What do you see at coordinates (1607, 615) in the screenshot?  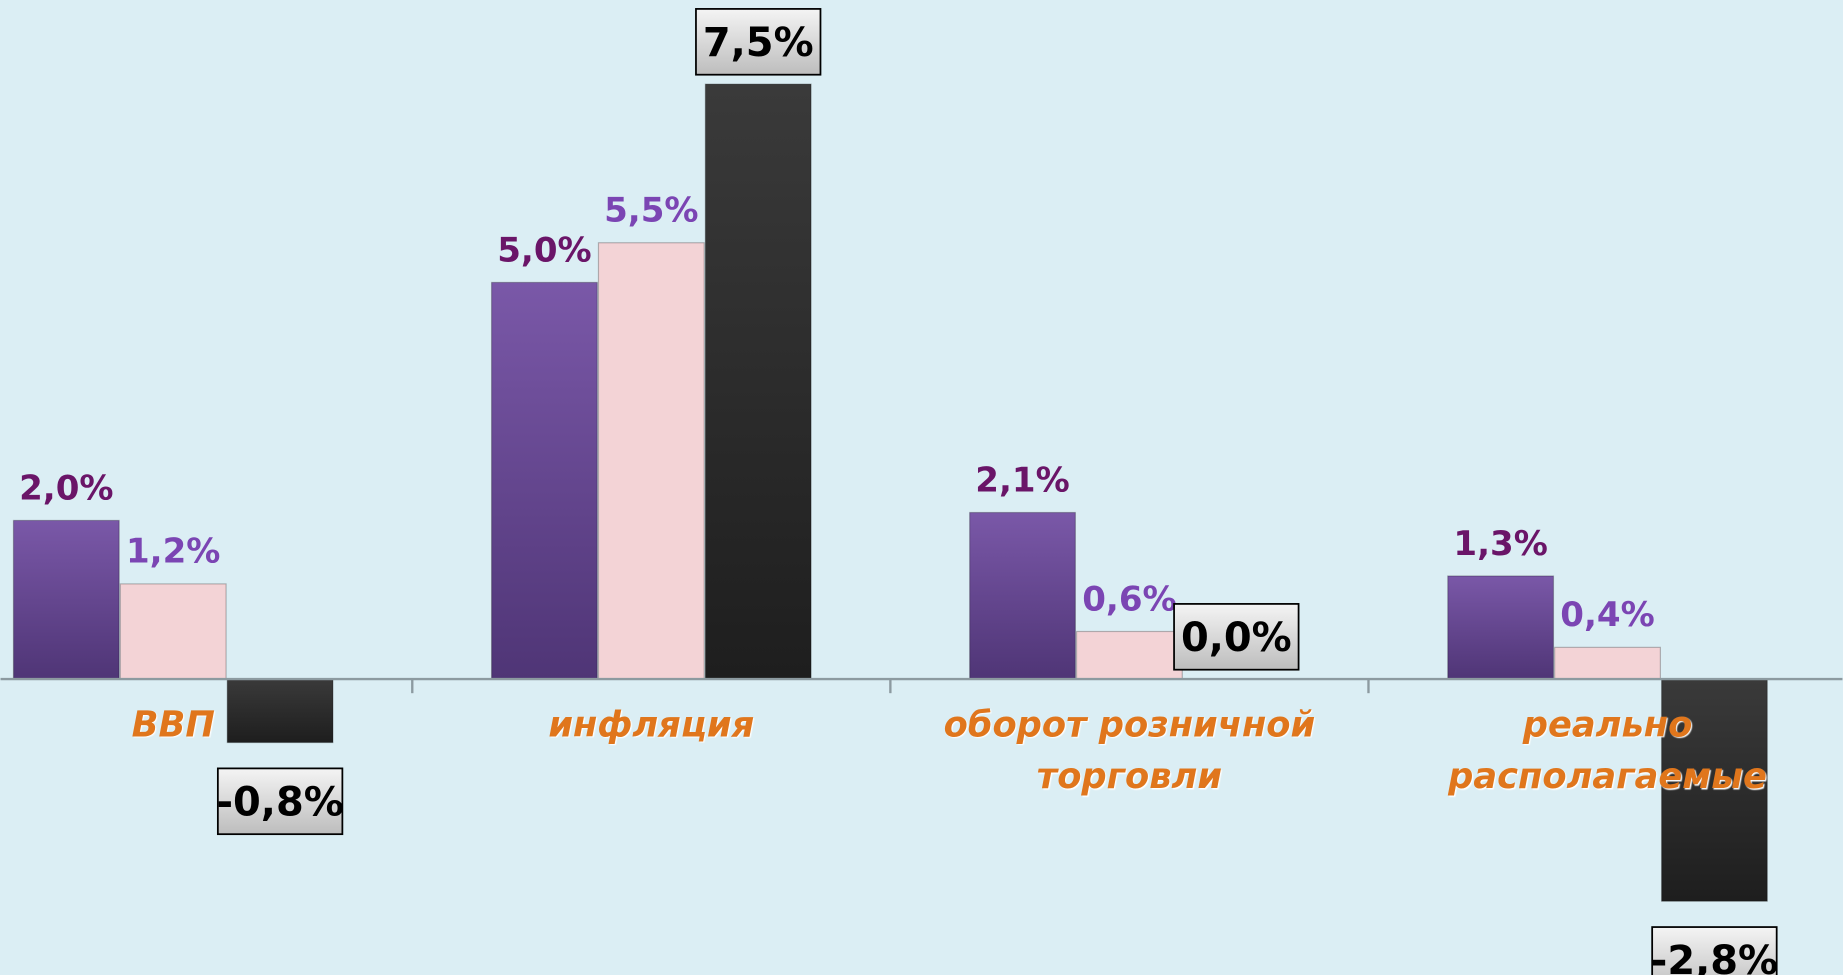 I see `value-label: 0,4%` at bounding box center [1607, 615].